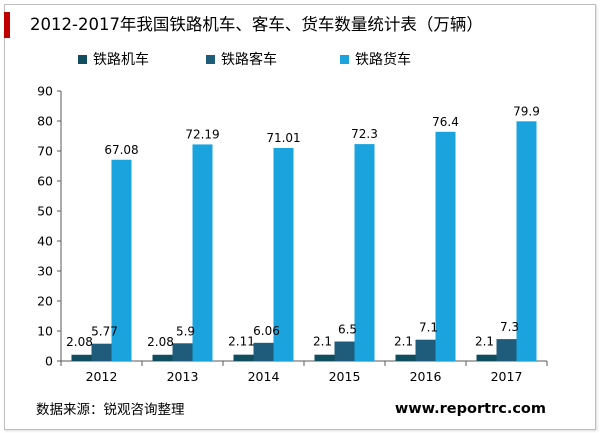  What do you see at coordinates (45, 121) in the screenshot?
I see `y-tick-label: 80` at bounding box center [45, 121].